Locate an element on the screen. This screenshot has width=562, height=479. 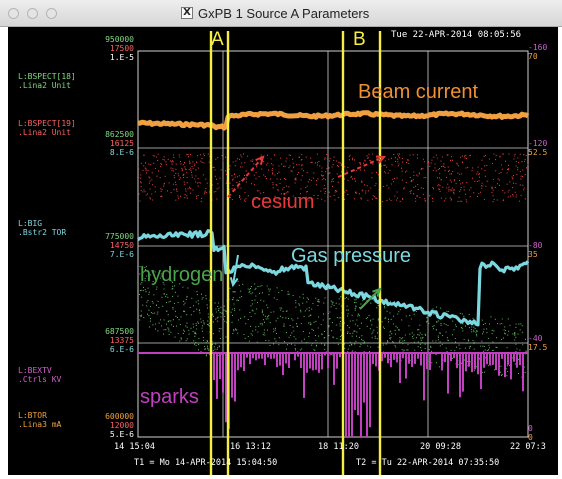
x-tick-label: 18 11:20 is located at coordinates (338, 447).